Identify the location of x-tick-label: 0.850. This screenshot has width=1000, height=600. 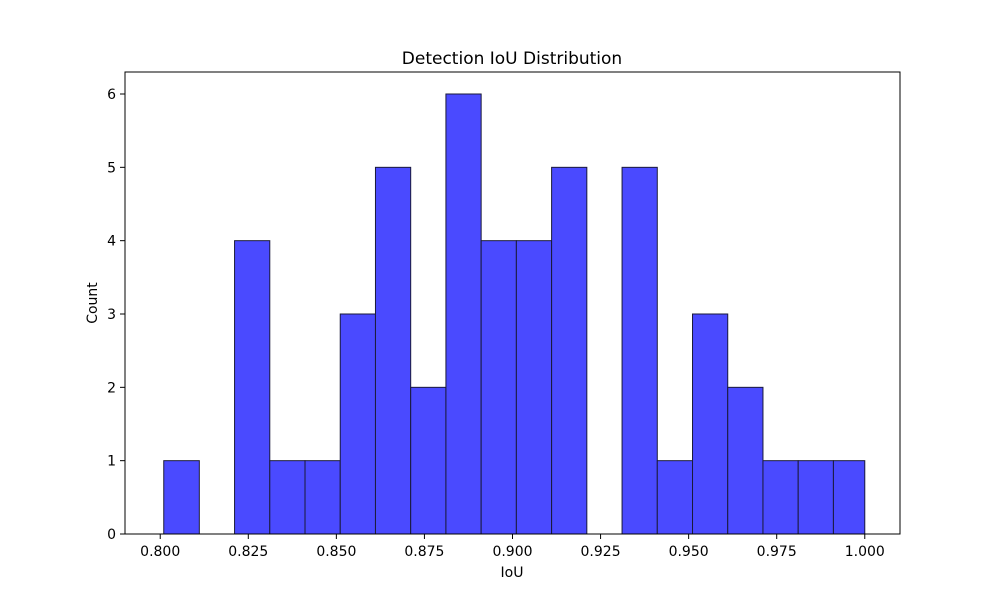
(336, 552).